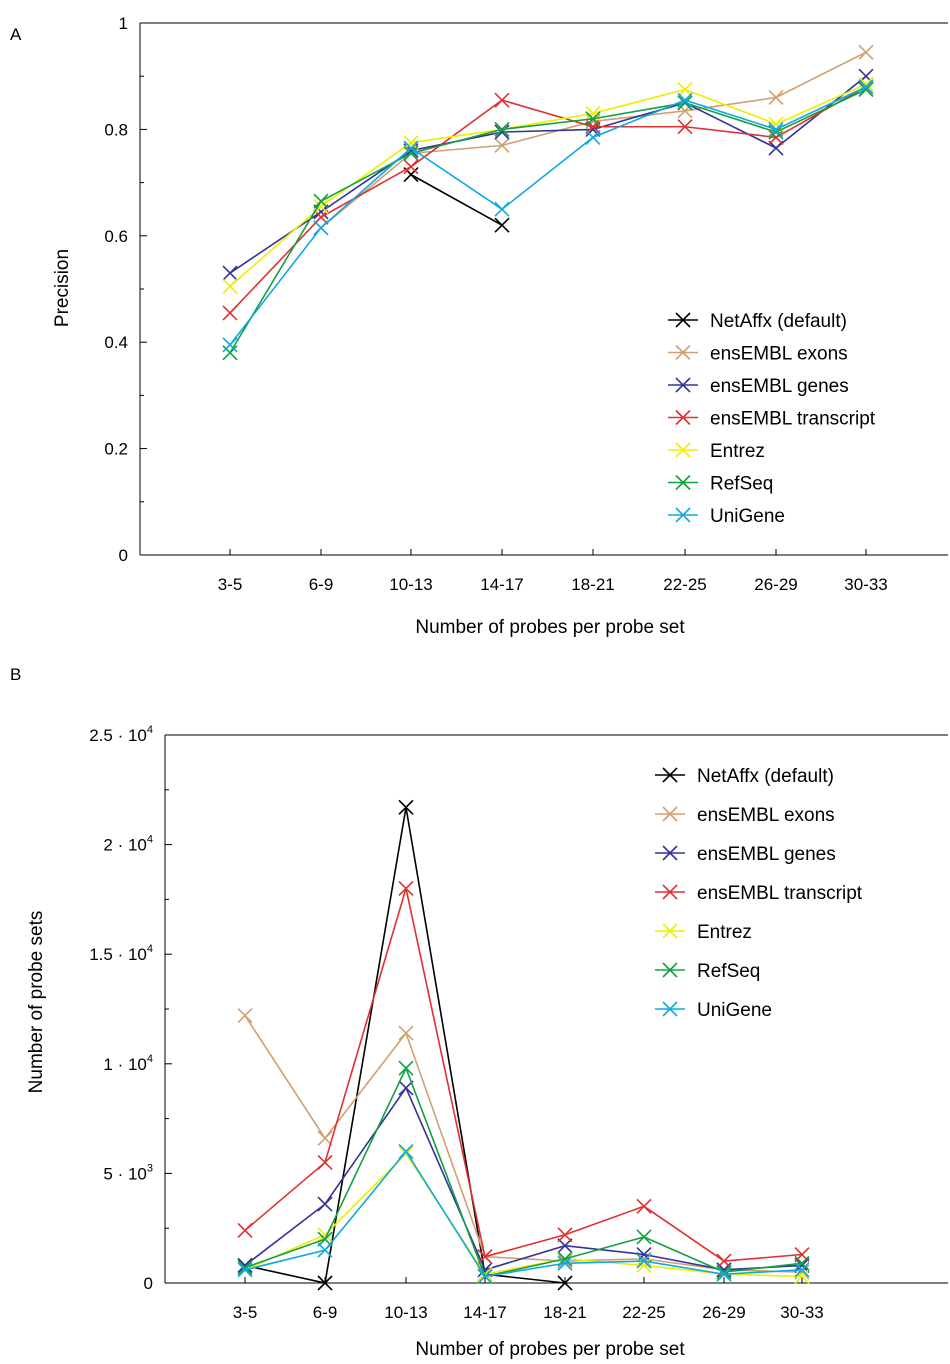  What do you see at coordinates (405, 1312) in the screenshot?
I see `x-tick-label: 10-13` at bounding box center [405, 1312].